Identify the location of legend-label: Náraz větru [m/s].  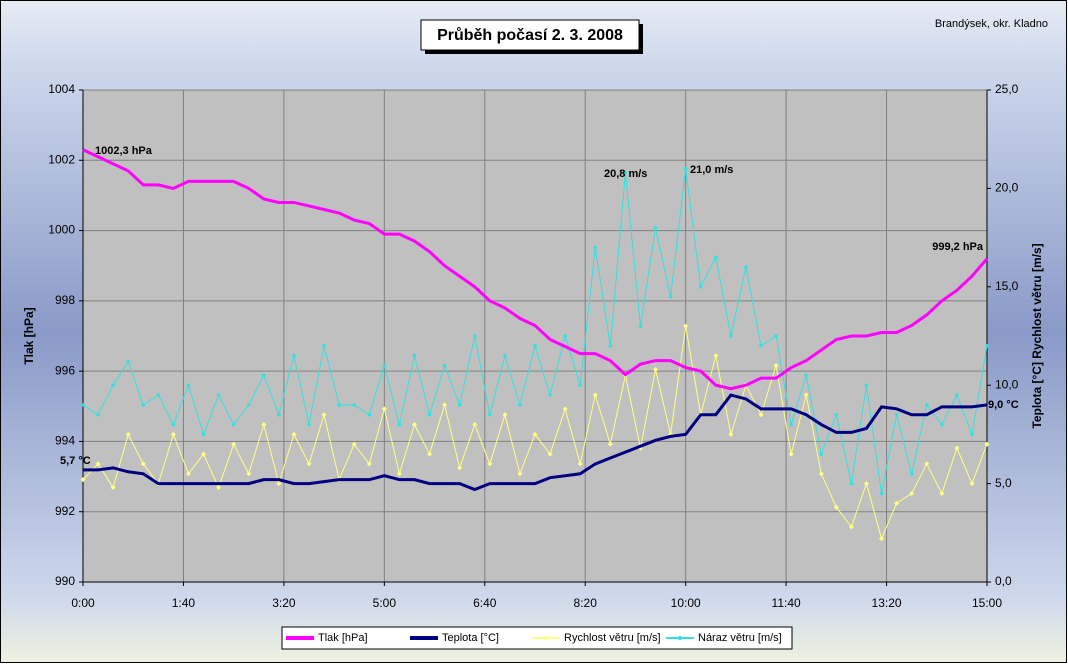
(740, 638).